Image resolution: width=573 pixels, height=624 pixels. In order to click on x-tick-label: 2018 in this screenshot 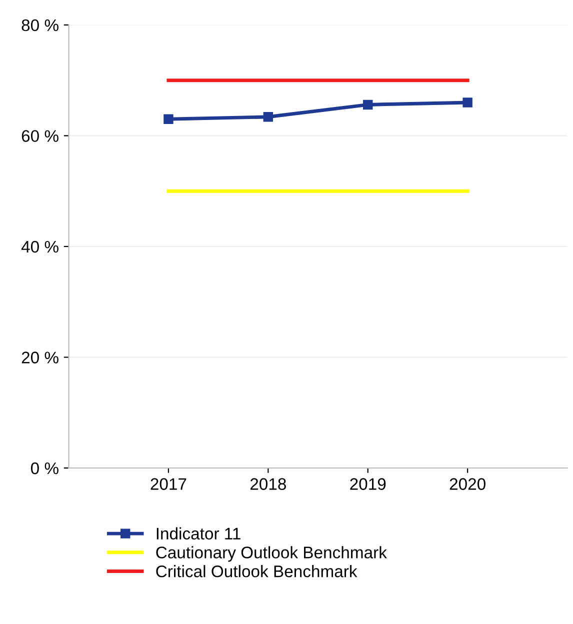, I will do `click(268, 484)`.